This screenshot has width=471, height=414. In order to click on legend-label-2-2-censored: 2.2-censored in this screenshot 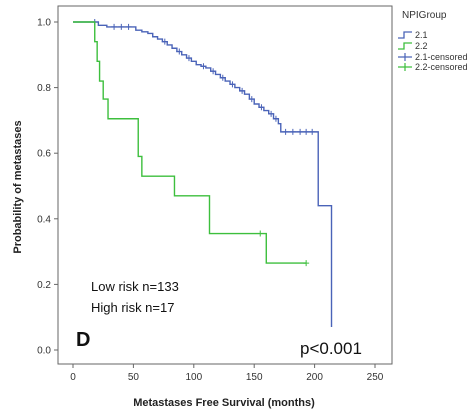, I will do `click(441, 67)`.